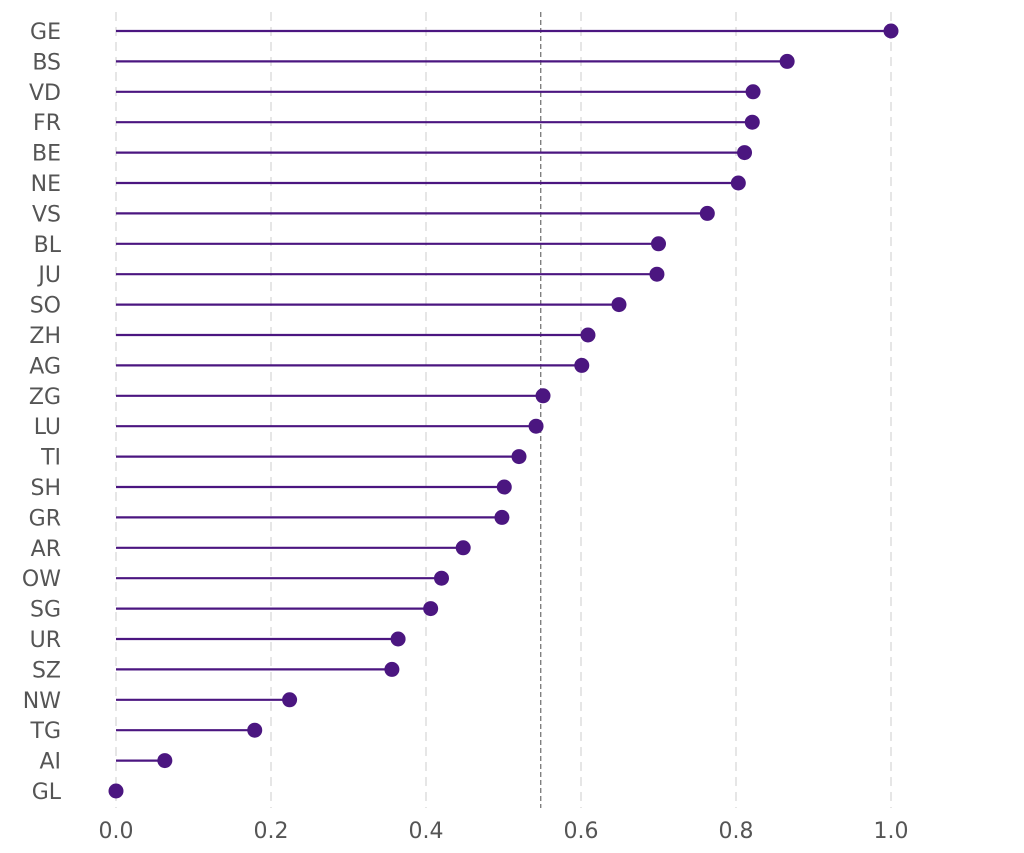 Image resolution: width=1024 pixels, height=853 pixels. I want to click on dot-vd, so click(753, 92).